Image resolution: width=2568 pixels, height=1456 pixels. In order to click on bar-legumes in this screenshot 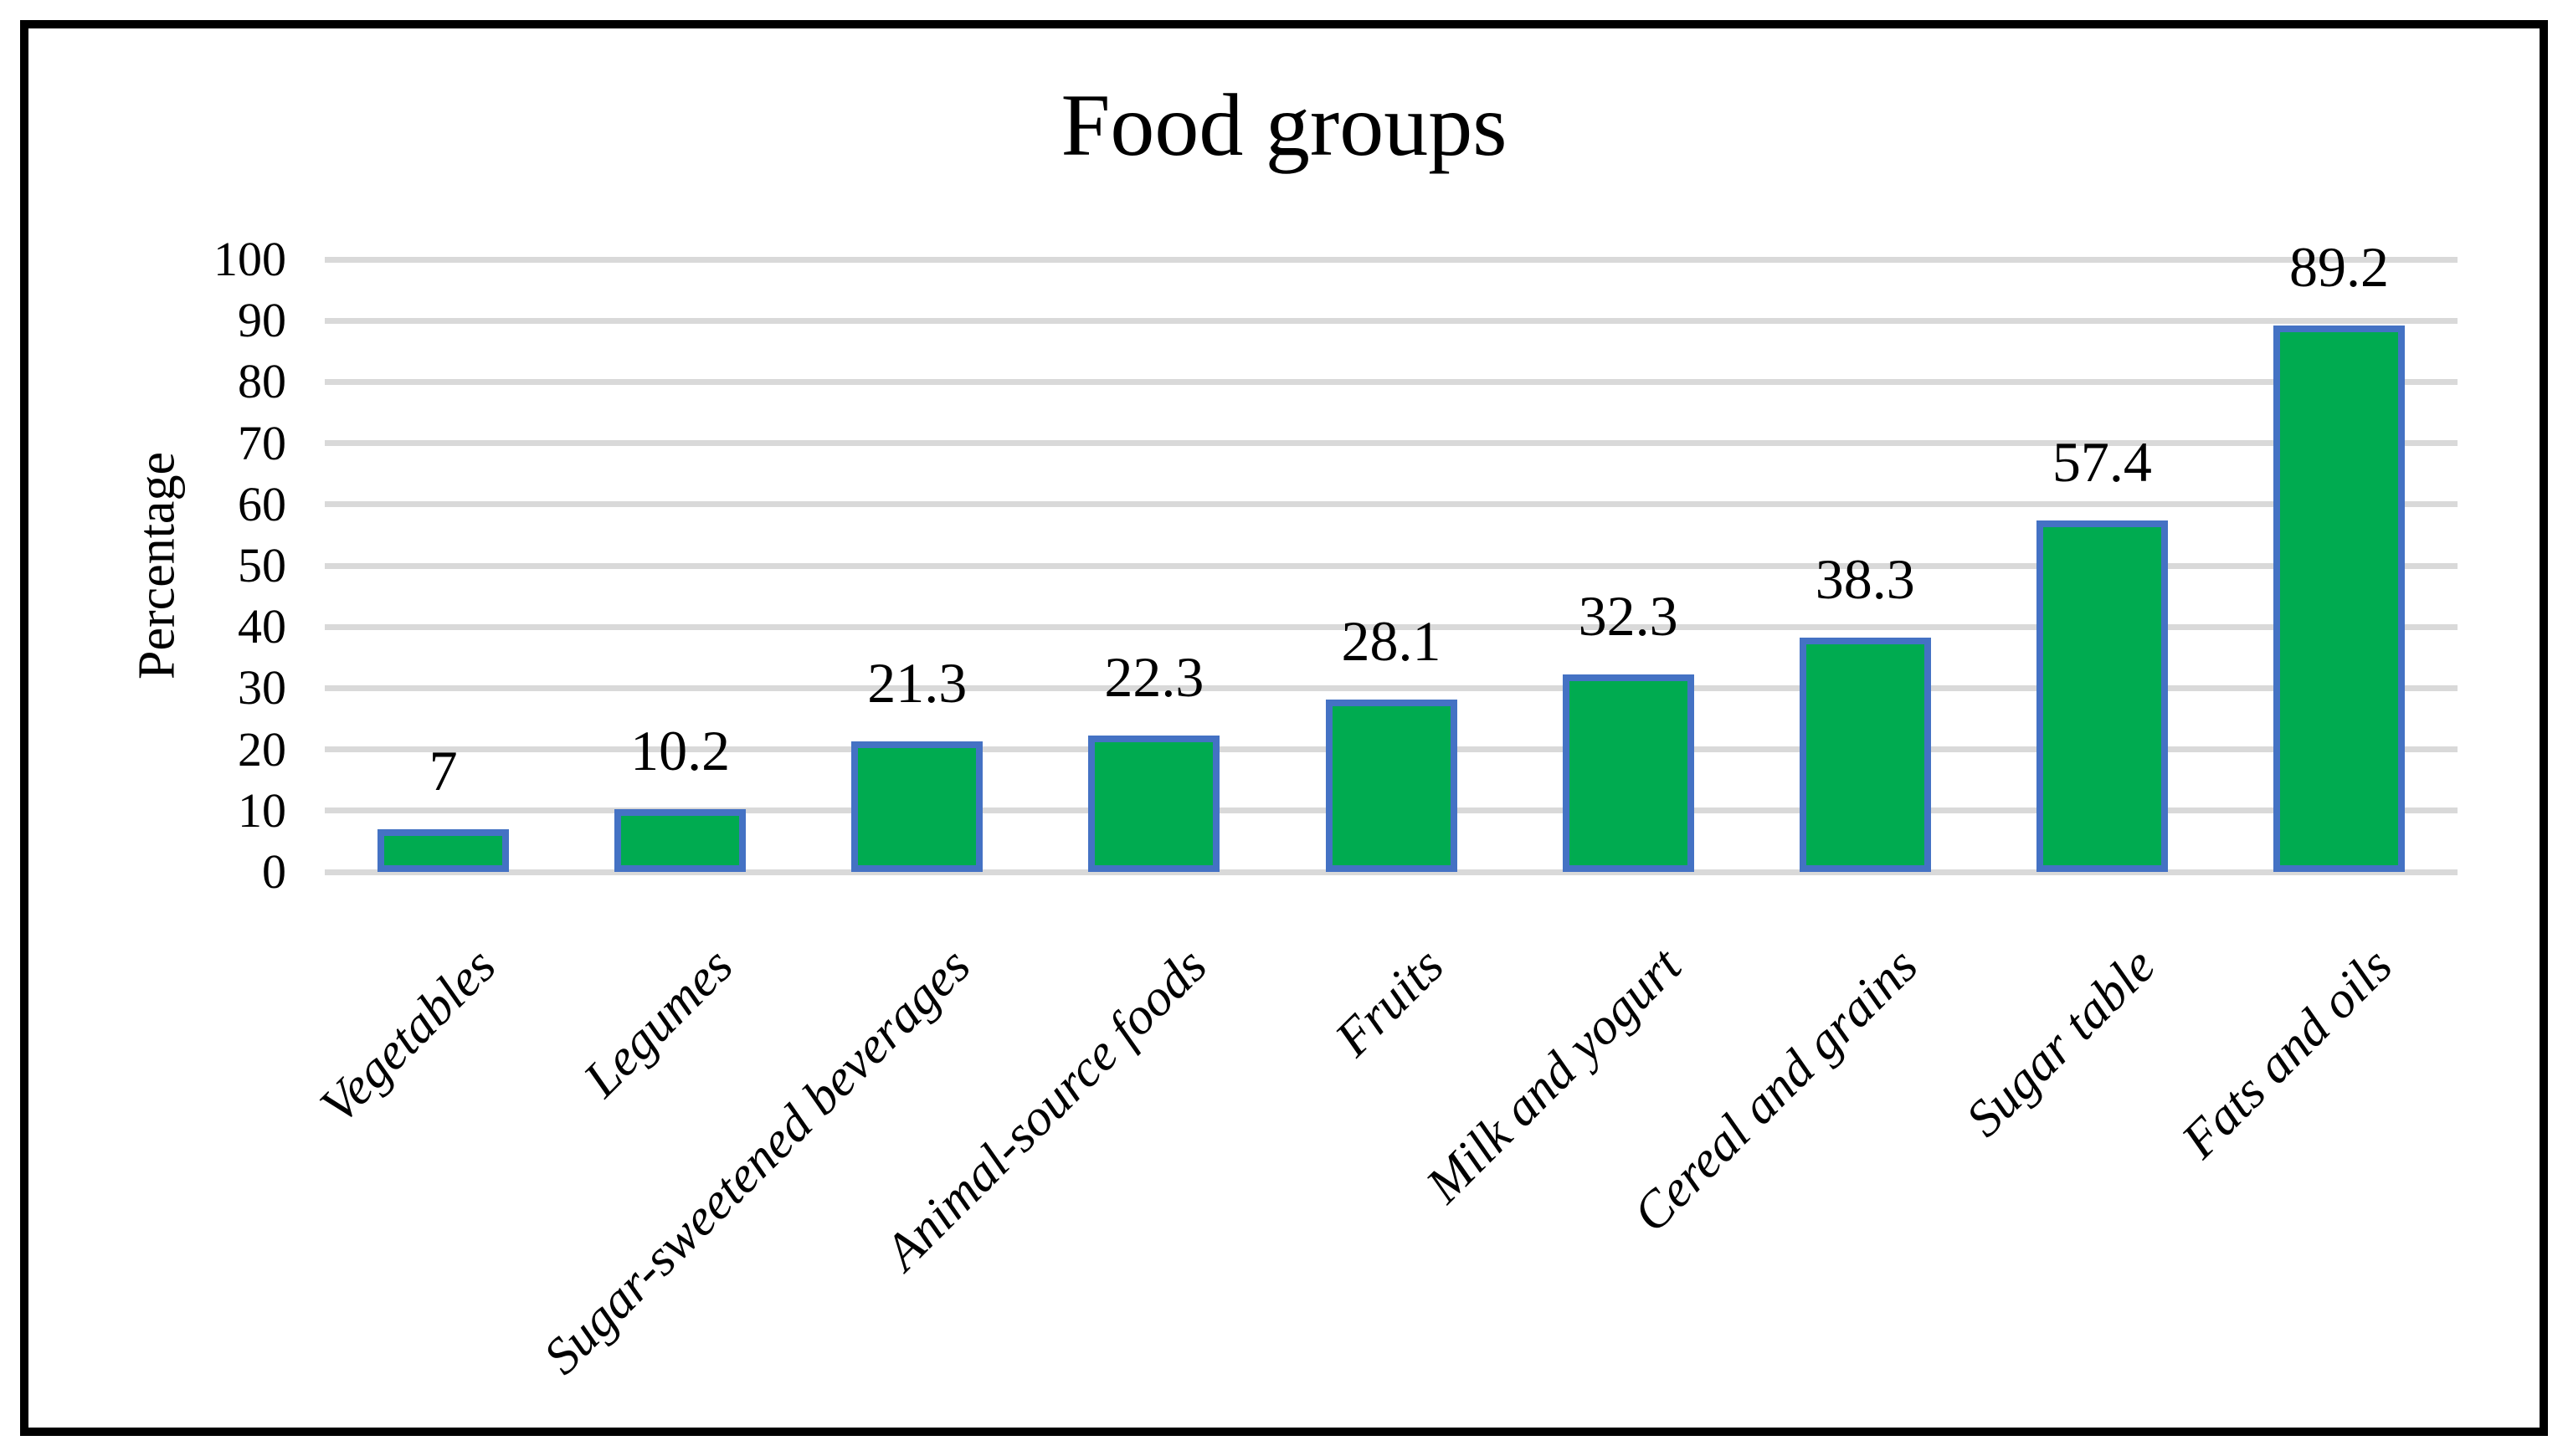, I will do `click(680, 841)`.